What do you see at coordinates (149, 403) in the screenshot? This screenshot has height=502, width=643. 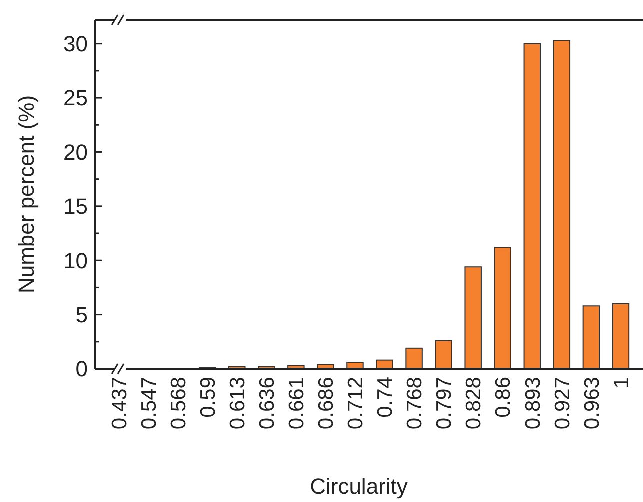 I see `x-tick-label: 0.547` at bounding box center [149, 403].